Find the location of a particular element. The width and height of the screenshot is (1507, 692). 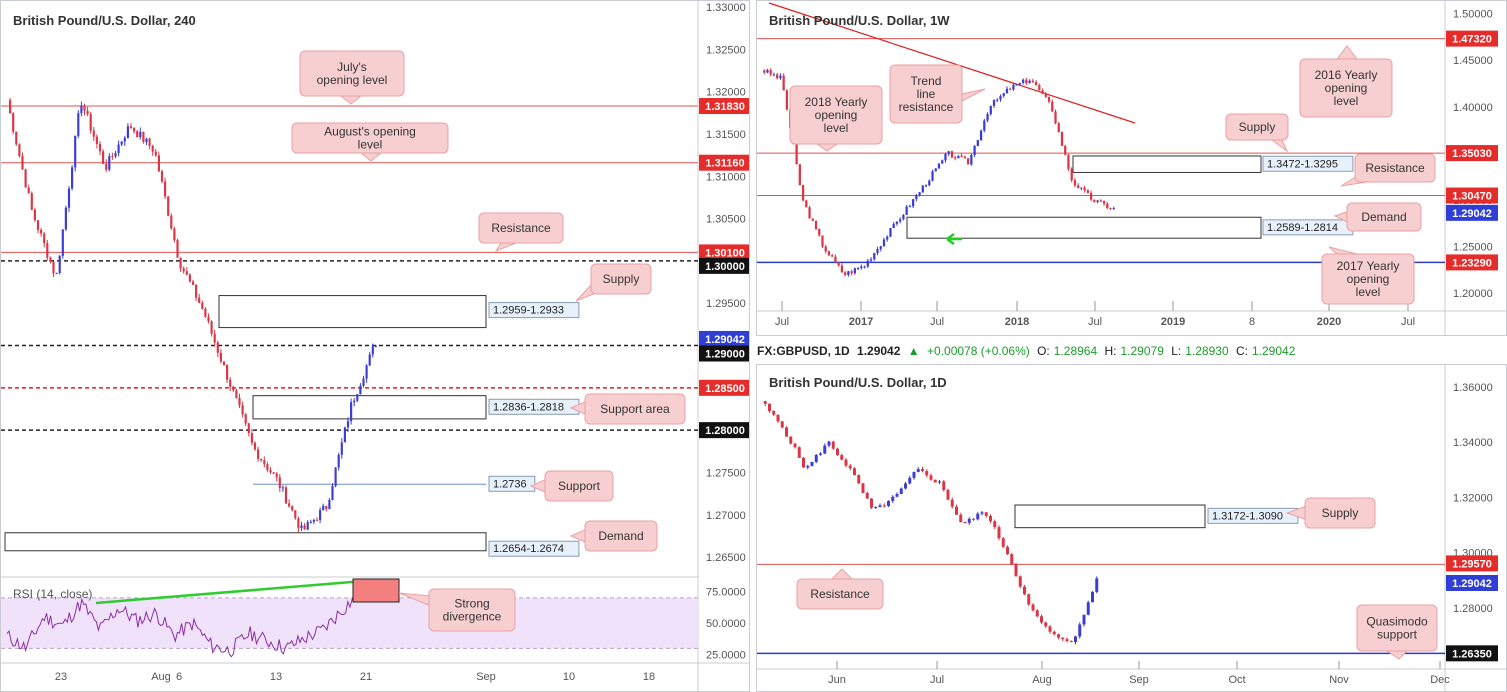

x-tick-label: 13 is located at coordinates (276, 677).